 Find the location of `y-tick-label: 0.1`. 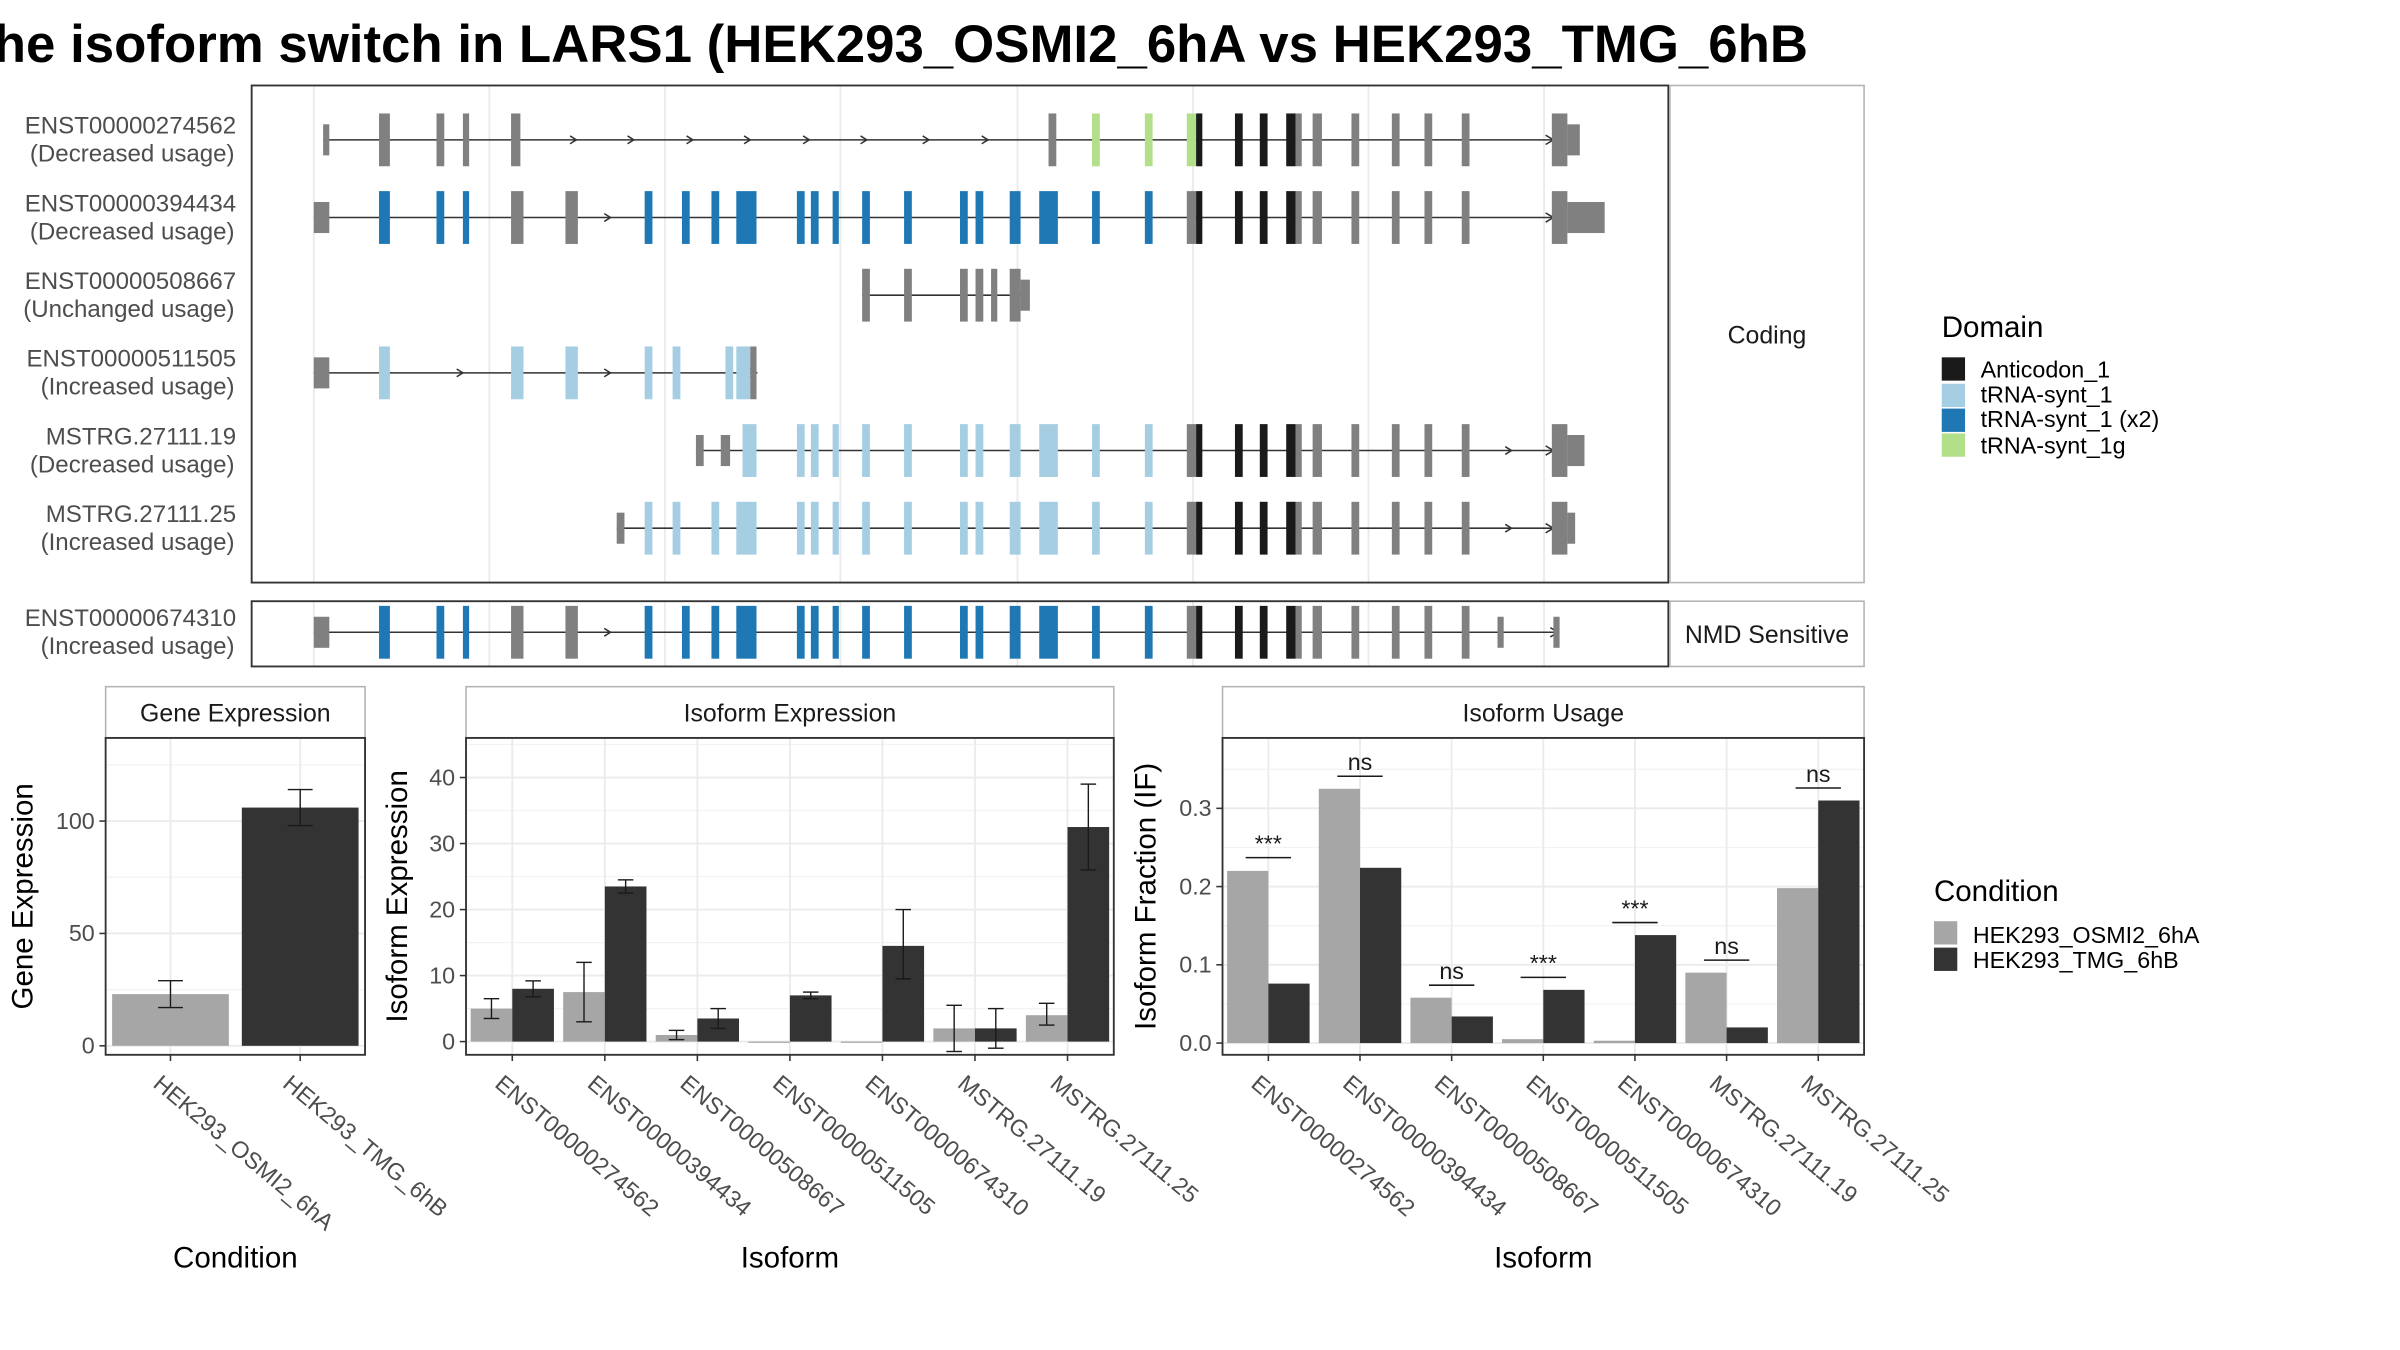

y-tick-label: 0.1 is located at coordinates (1195, 965).